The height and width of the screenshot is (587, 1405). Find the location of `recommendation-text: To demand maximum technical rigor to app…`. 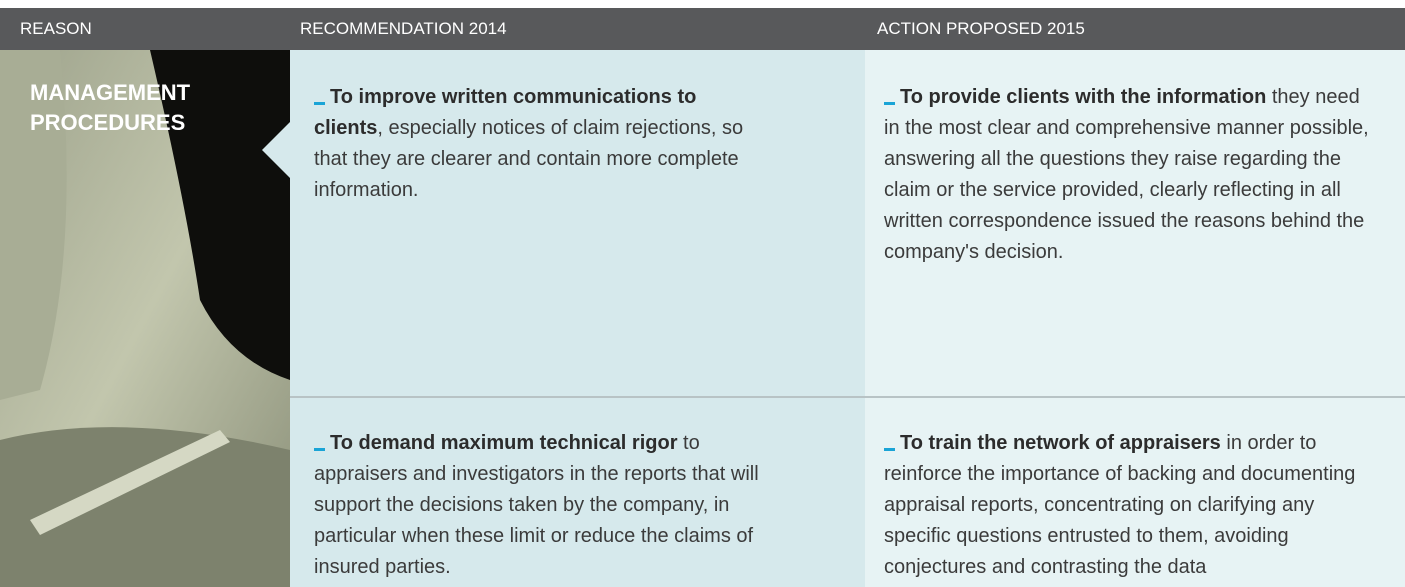

recommendation-text: To demand maximum technical rigor to app… is located at coordinates (539, 505).